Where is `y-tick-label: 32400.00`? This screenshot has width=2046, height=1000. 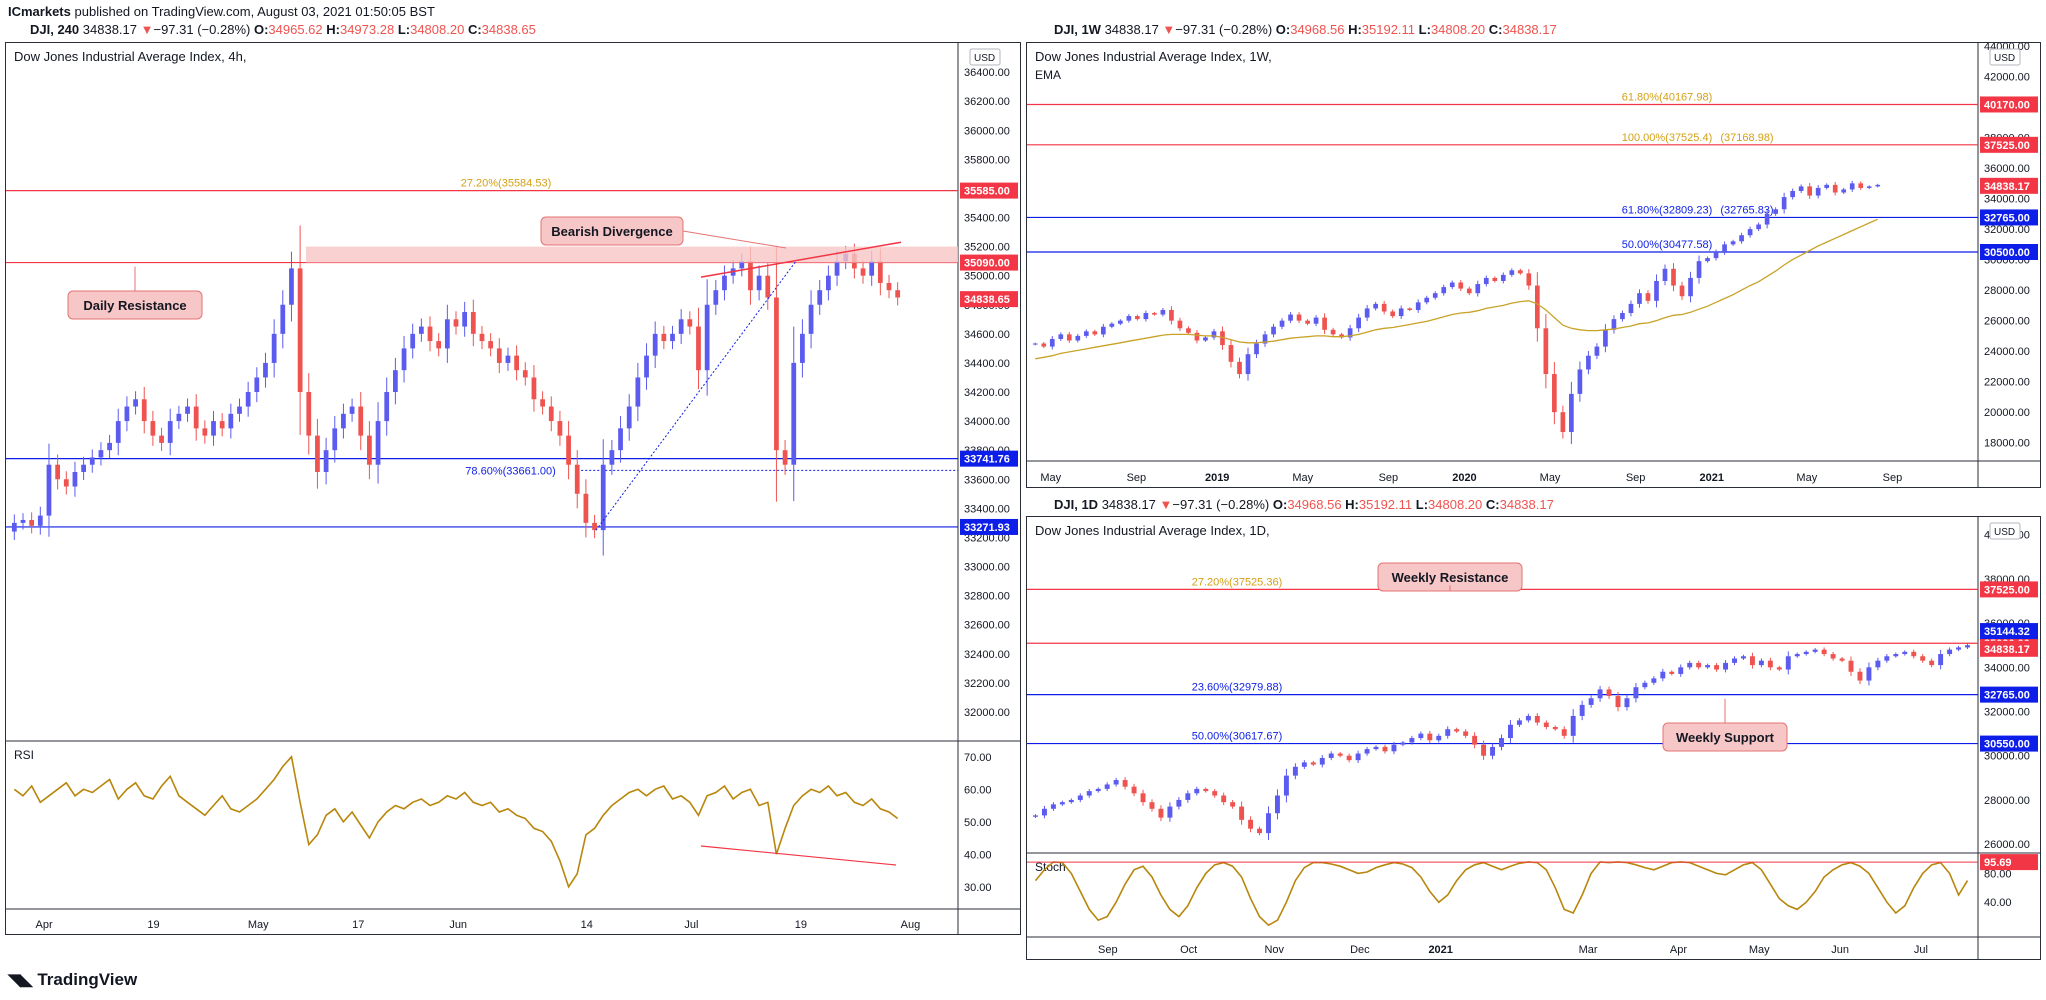
y-tick-label: 32400.00 is located at coordinates (987, 655).